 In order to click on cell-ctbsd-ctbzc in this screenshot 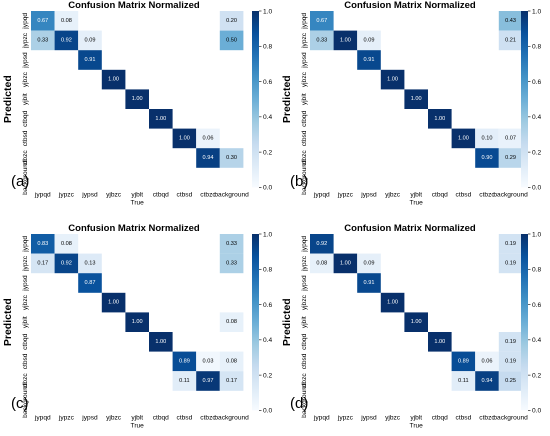, I will do `click(208, 361)`.